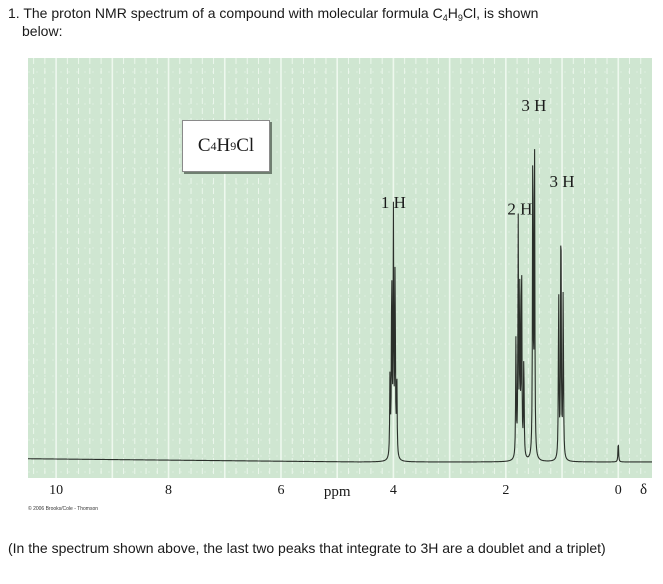  What do you see at coordinates (56, 490) in the screenshot?
I see `x-tick-label: 10` at bounding box center [56, 490].